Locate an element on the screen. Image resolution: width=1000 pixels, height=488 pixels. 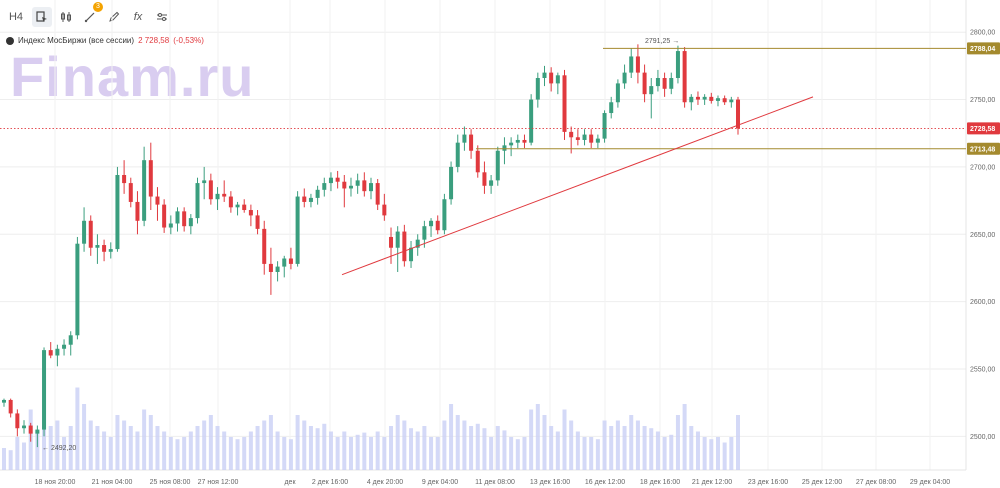
low-annotation: ← 2492,20 is located at coordinates (59, 448).